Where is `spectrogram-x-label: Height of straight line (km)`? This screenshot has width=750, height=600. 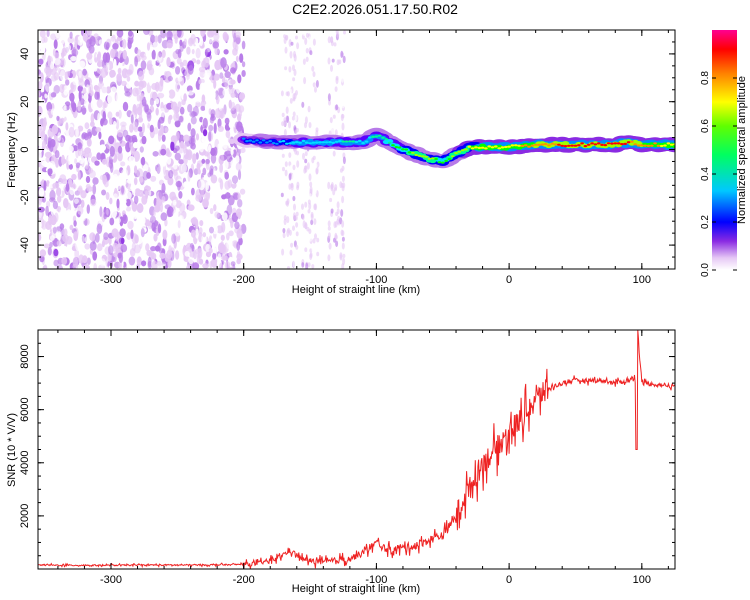 spectrogram-x-label: Height of straight line (km) is located at coordinates (356, 290).